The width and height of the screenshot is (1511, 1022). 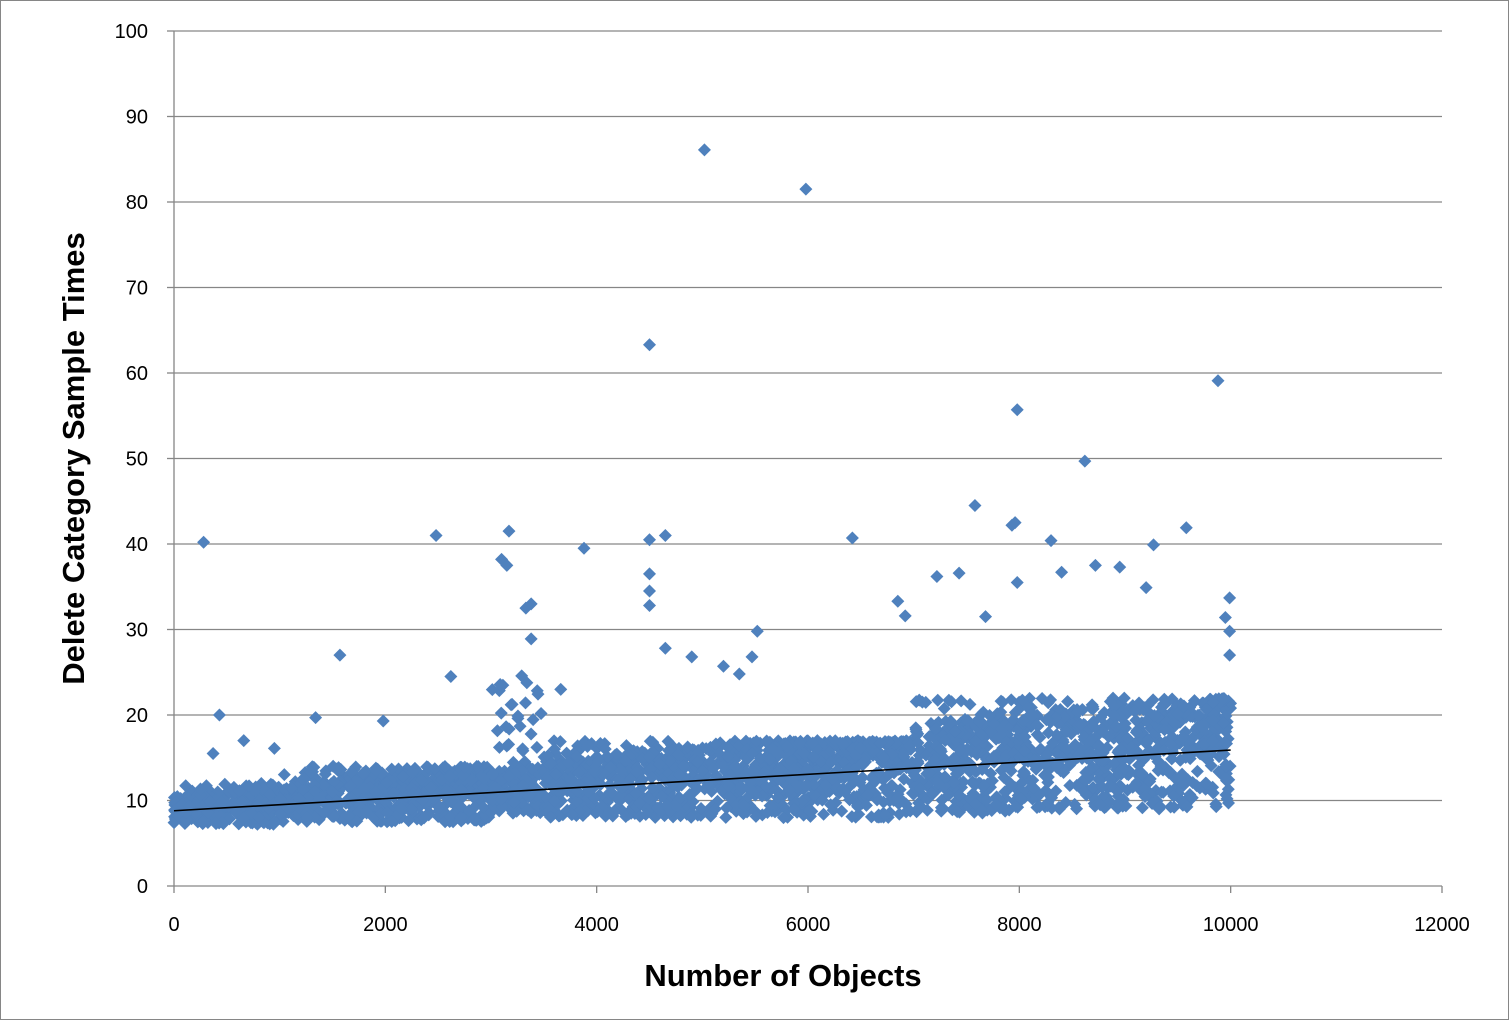 What do you see at coordinates (131, 32) in the screenshot?
I see `y-tick-label: 100` at bounding box center [131, 32].